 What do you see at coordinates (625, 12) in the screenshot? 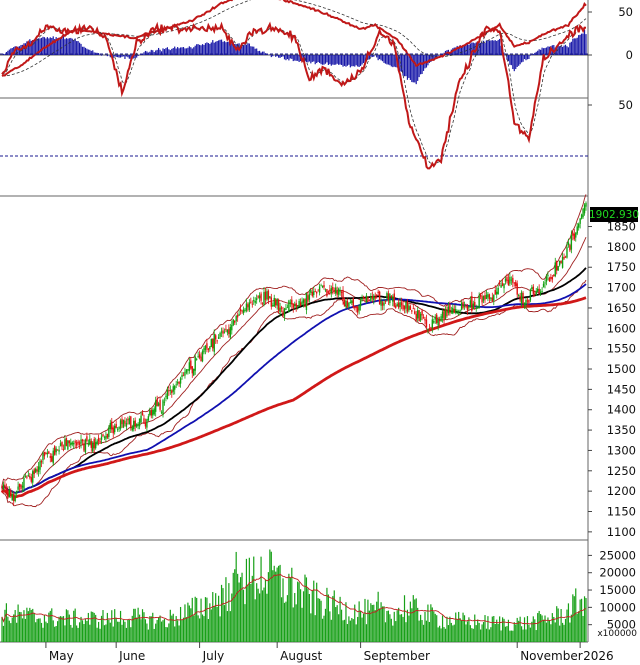
I see `macd-tick-label: 50` at bounding box center [625, 12].